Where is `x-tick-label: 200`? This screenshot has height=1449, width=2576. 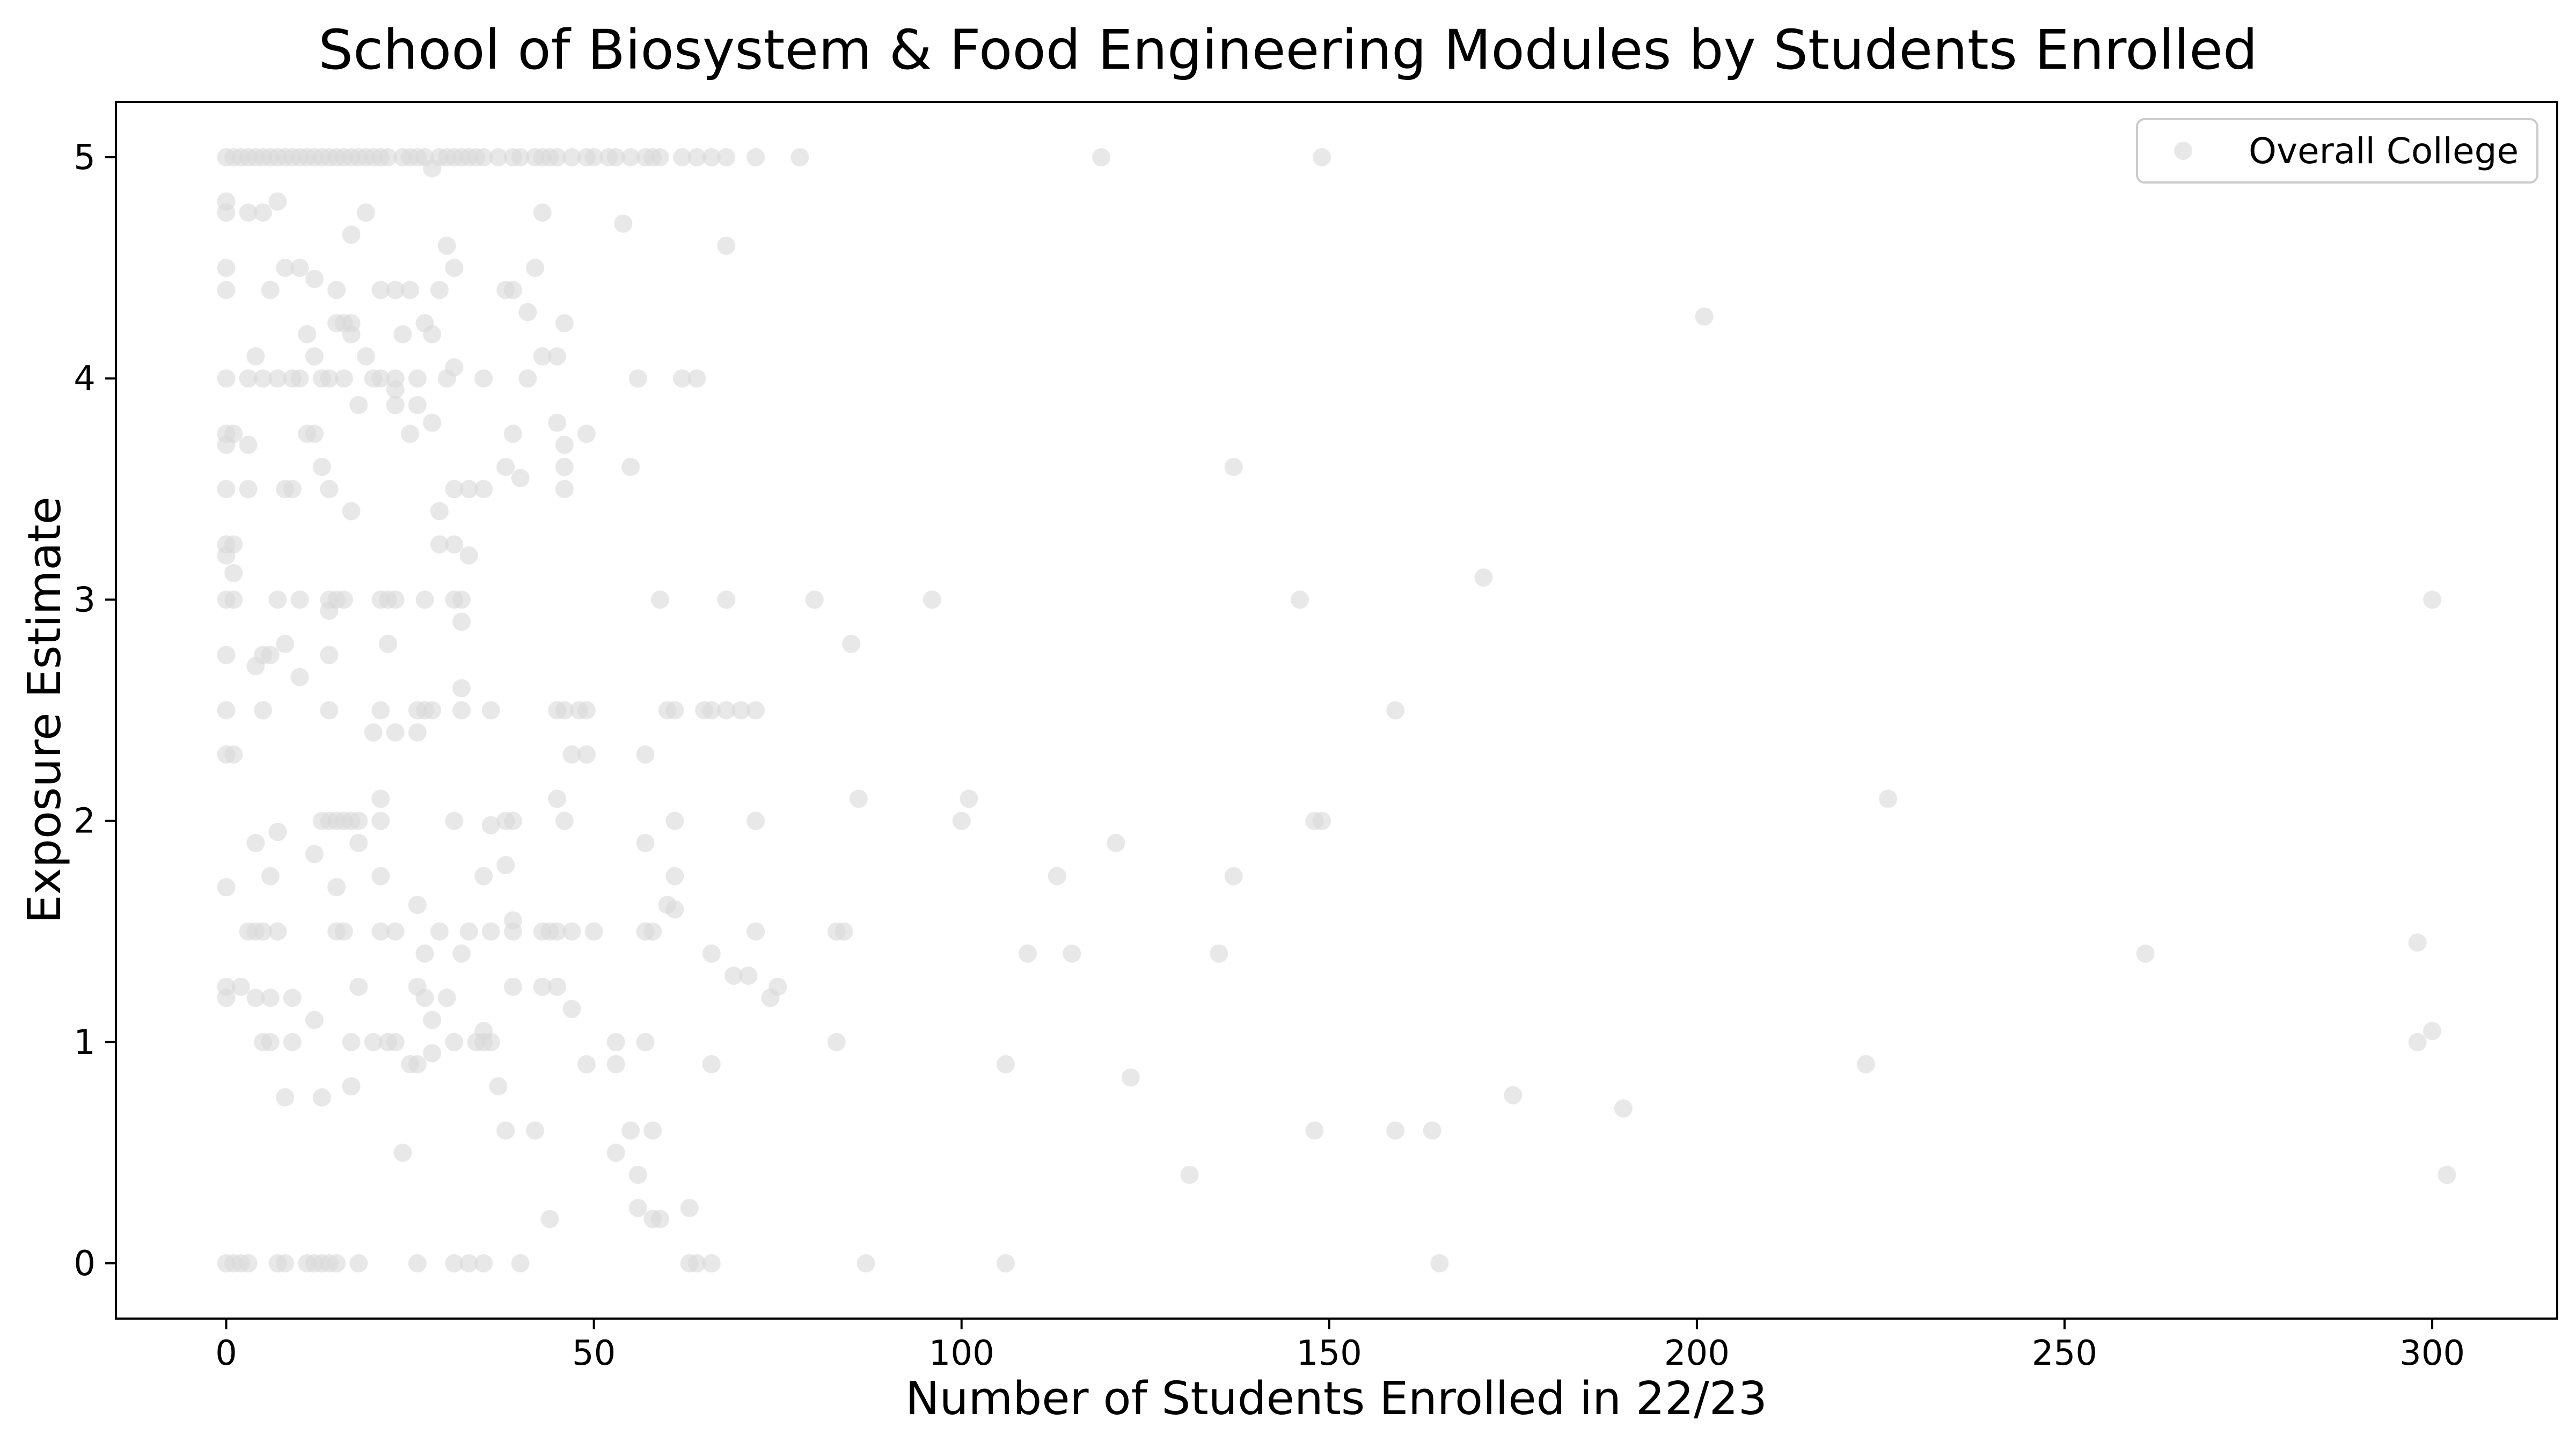
x-tick-label: 200 is located at coordinates (1697, 1353).